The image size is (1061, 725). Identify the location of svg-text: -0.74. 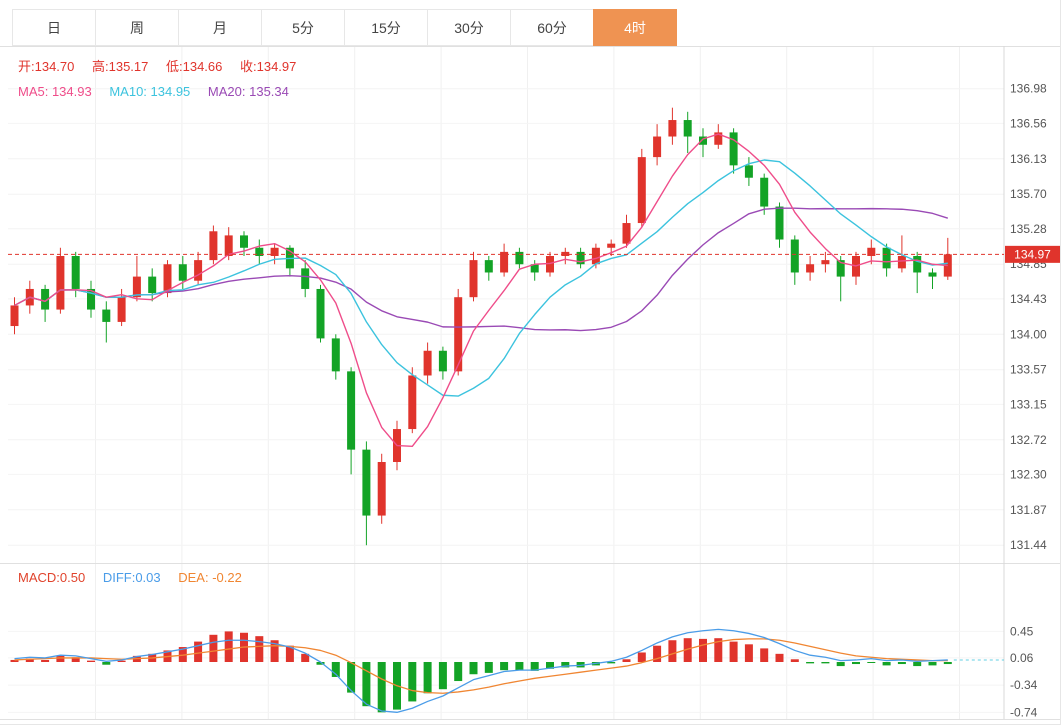
(1024, 712).